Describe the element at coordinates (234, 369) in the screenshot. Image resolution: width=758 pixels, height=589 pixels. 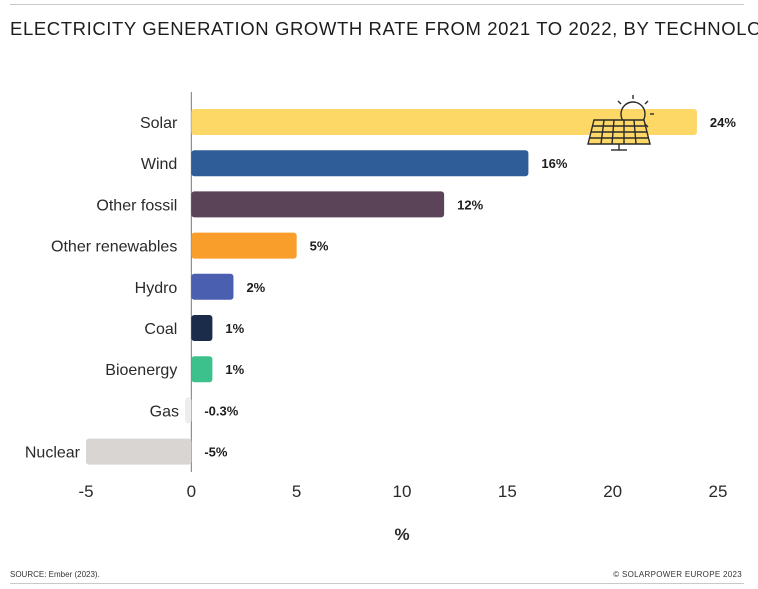
I see `value-label-bioenergy: 1%` at that location.